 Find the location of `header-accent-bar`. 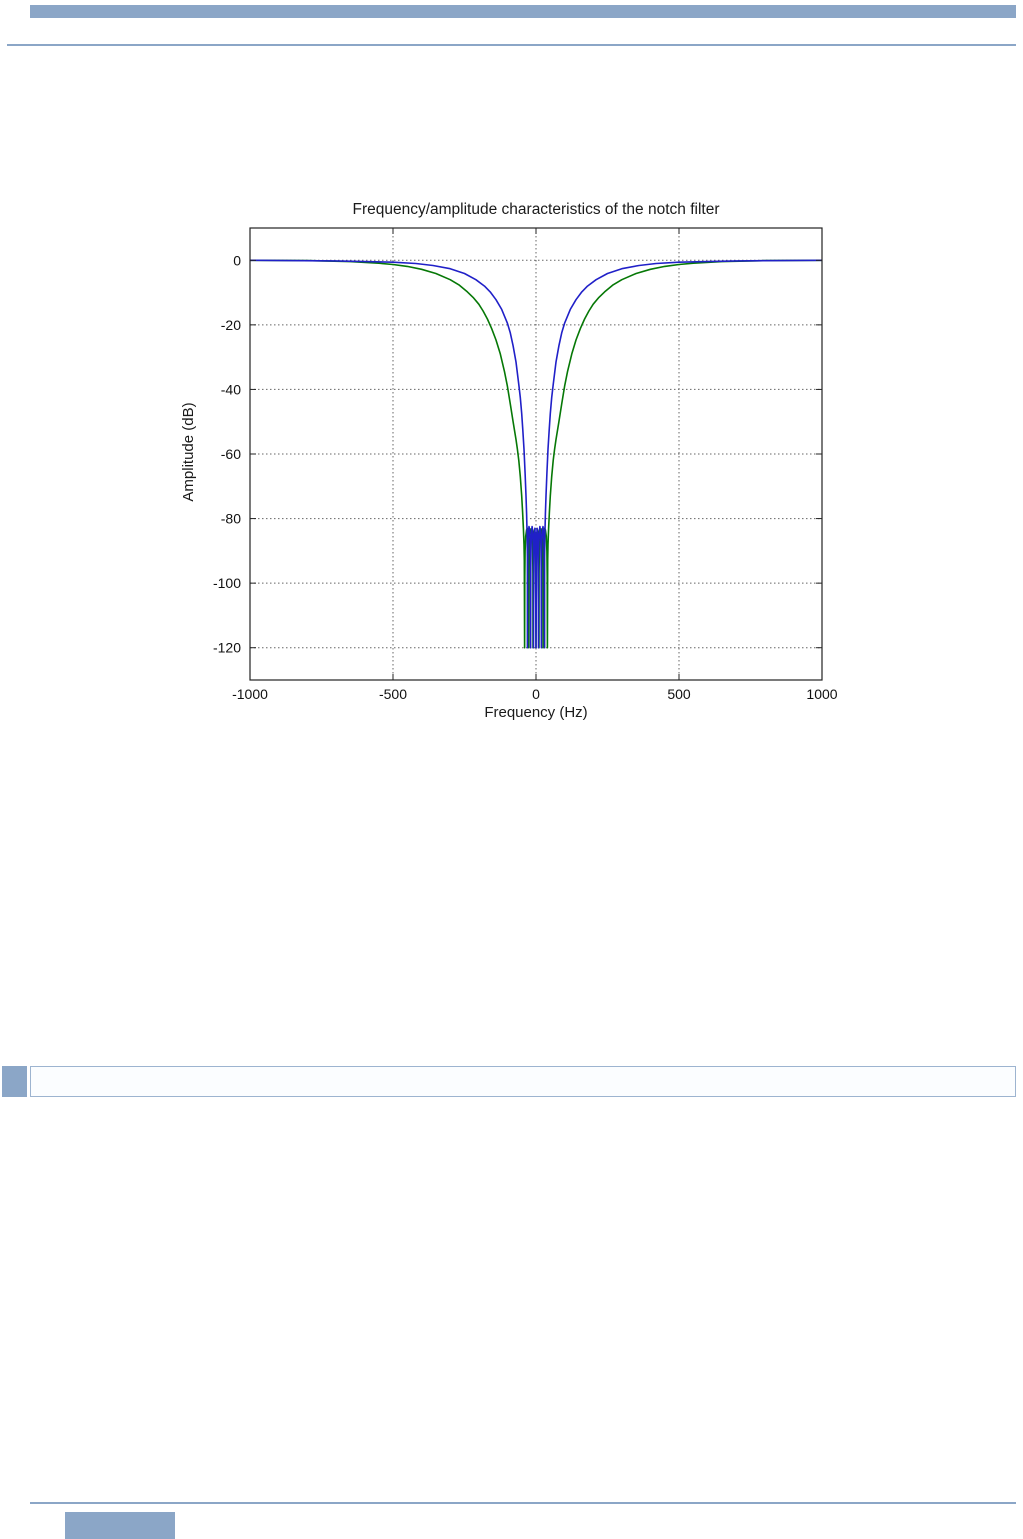

header-accent-bar is located at coordinates (523, 11).